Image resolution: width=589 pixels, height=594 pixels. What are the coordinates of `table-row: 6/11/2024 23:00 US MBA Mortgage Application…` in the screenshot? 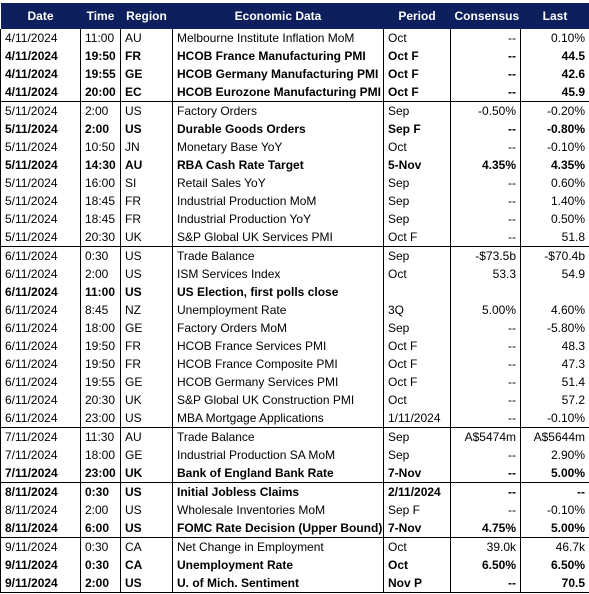 It's located at (294, 418).